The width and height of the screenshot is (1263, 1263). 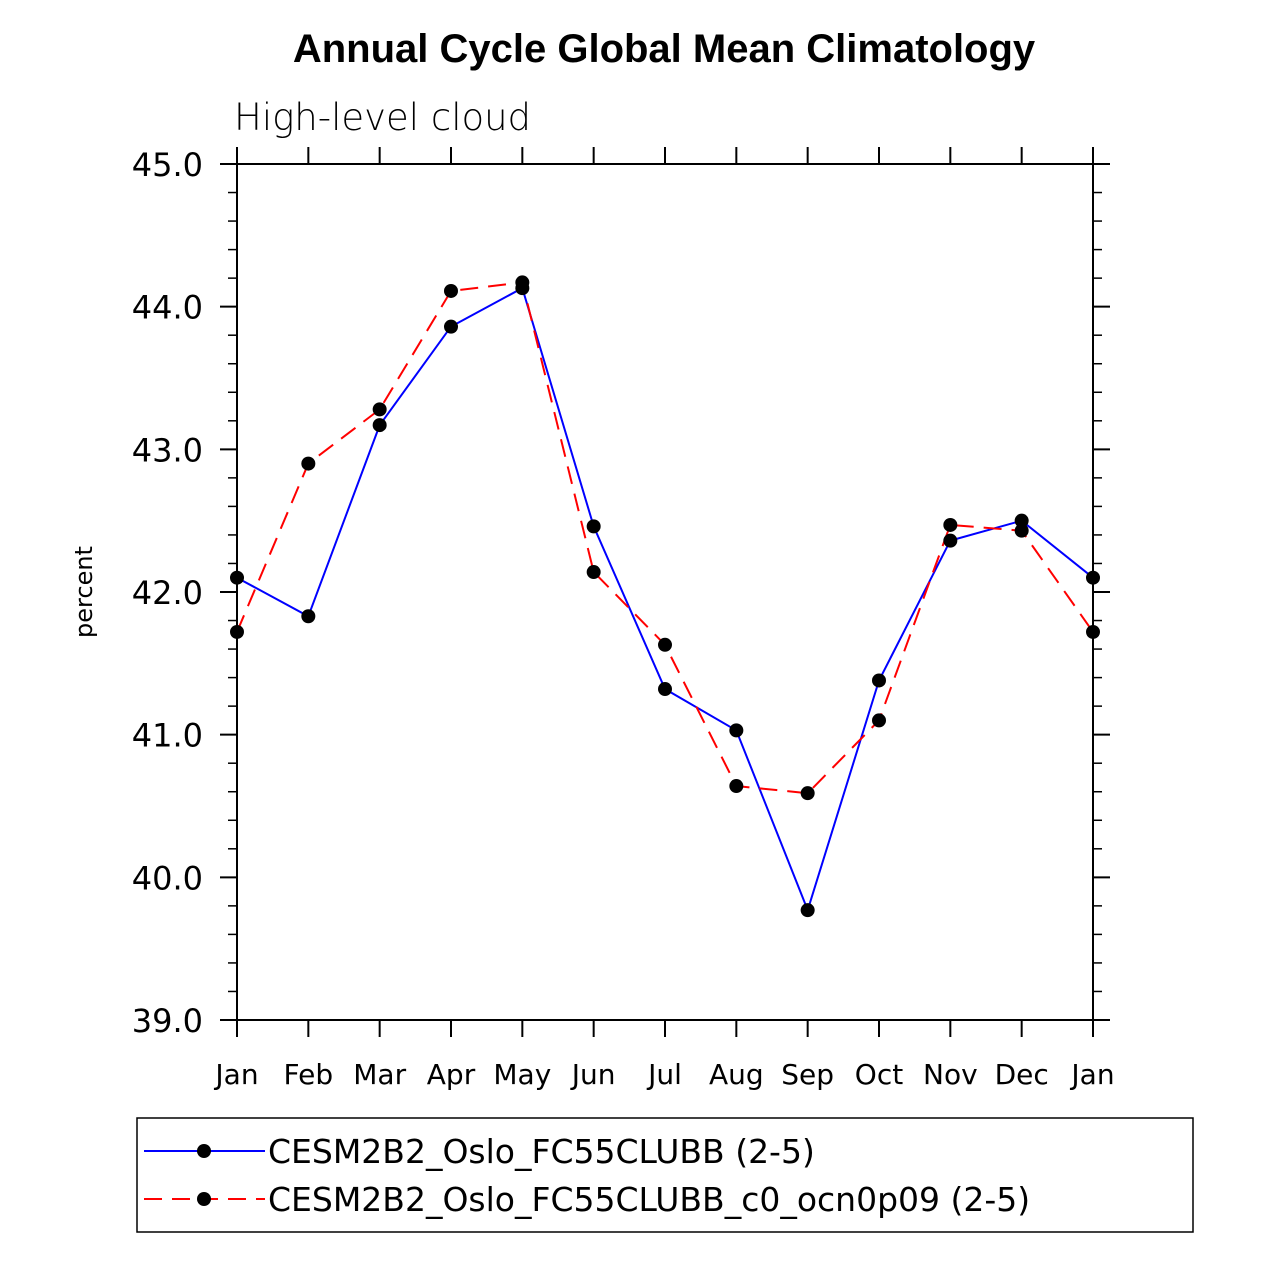 I want to click on y-tick-labels: 39.0 40.0 41.0 42.0 43.0 44.0 45.0, so click(x=167, y=593).